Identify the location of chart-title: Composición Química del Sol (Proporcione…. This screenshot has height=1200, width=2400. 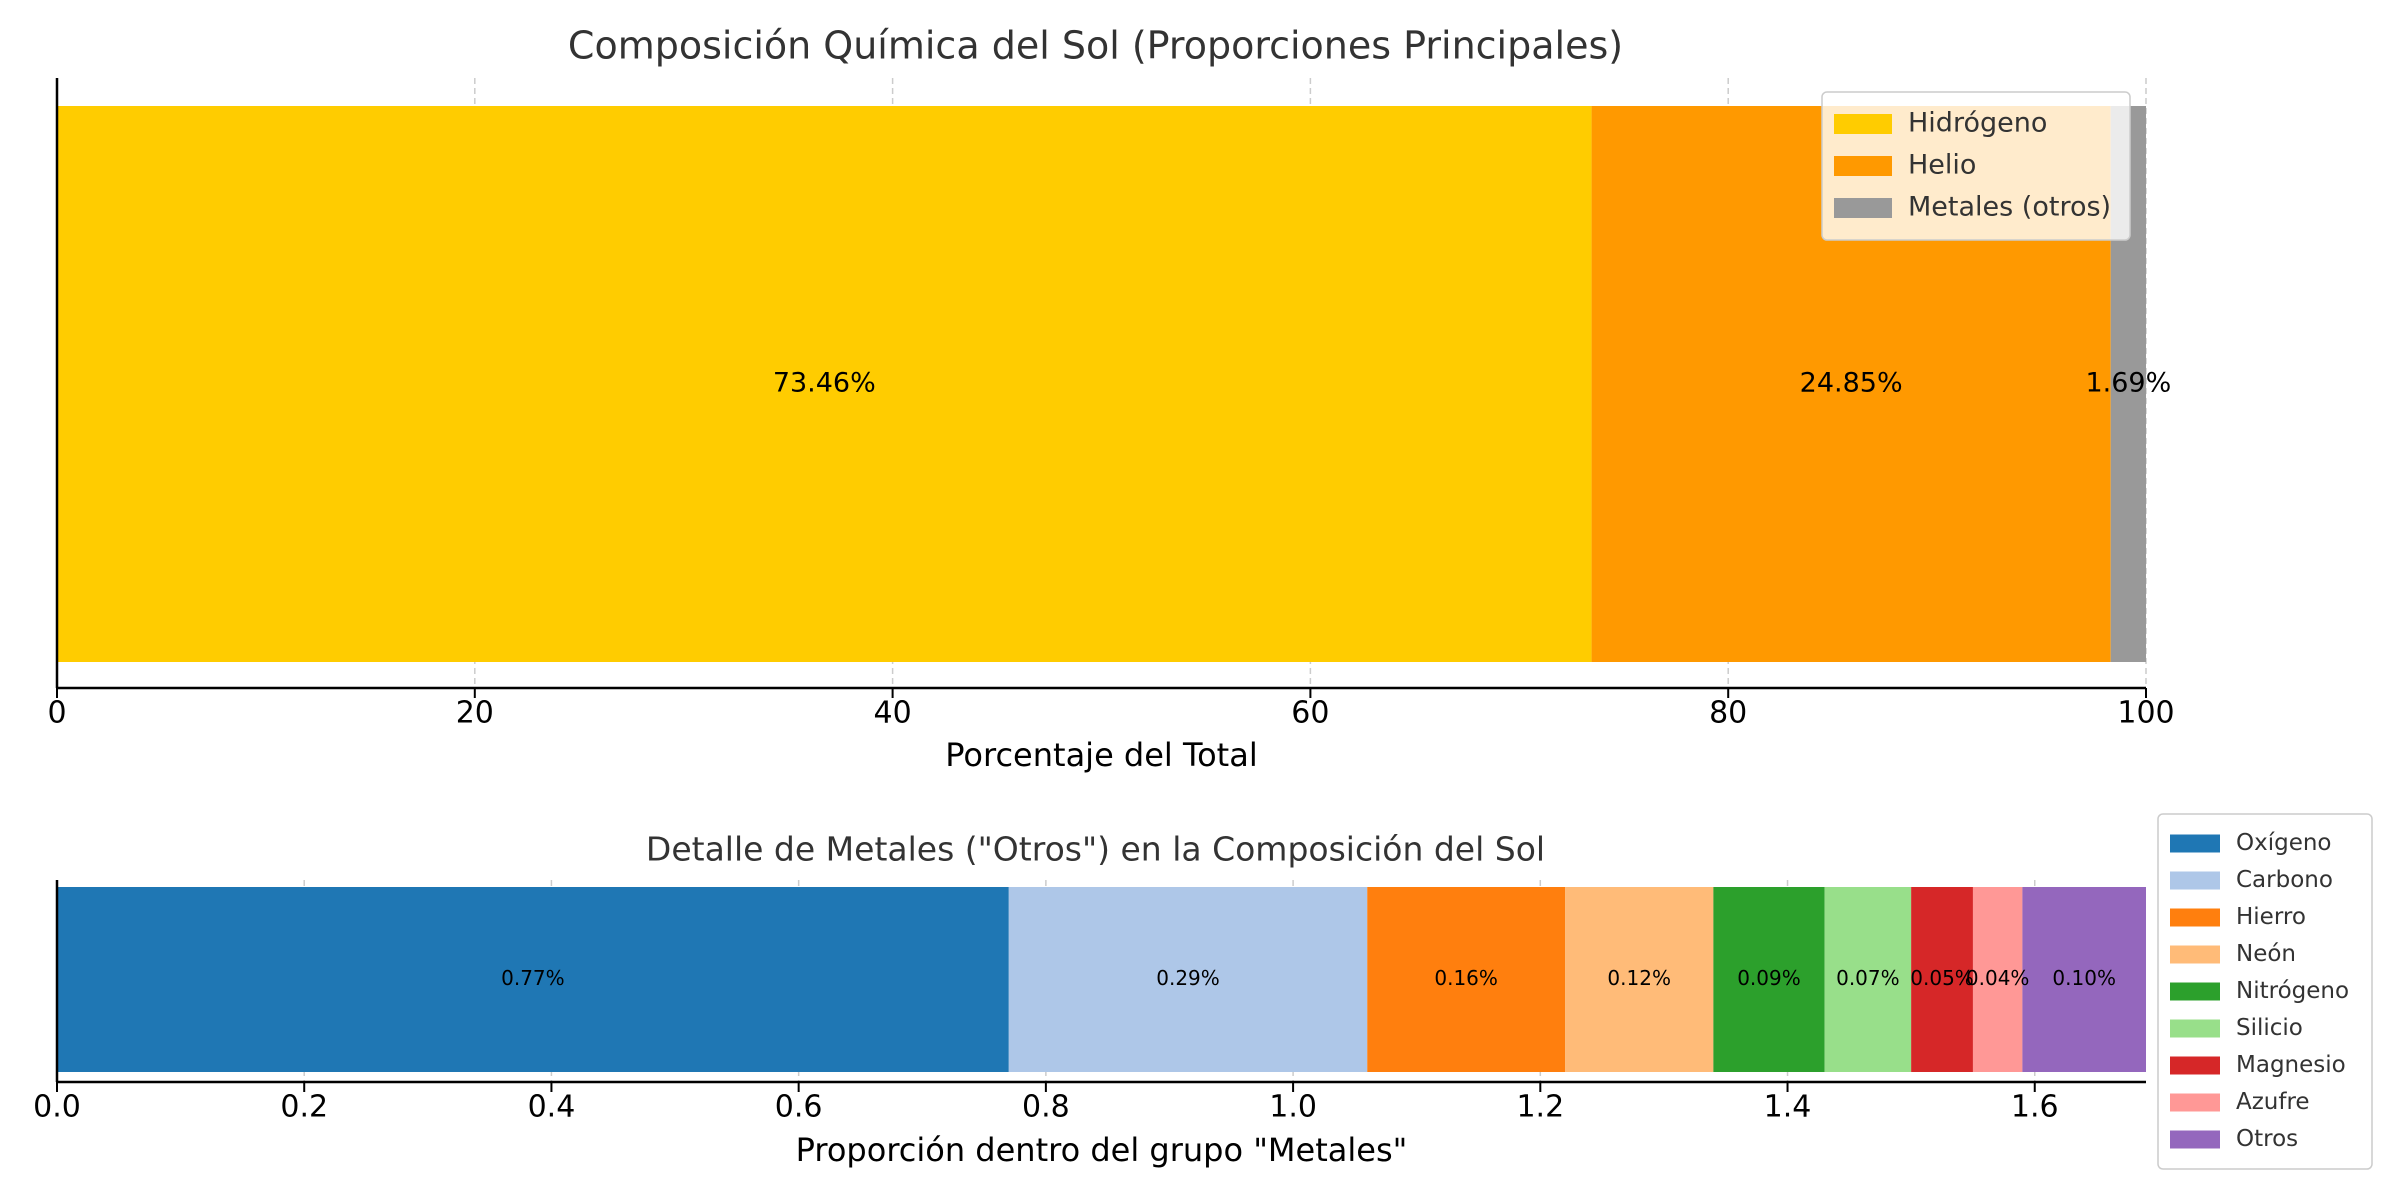
(1095, 46).